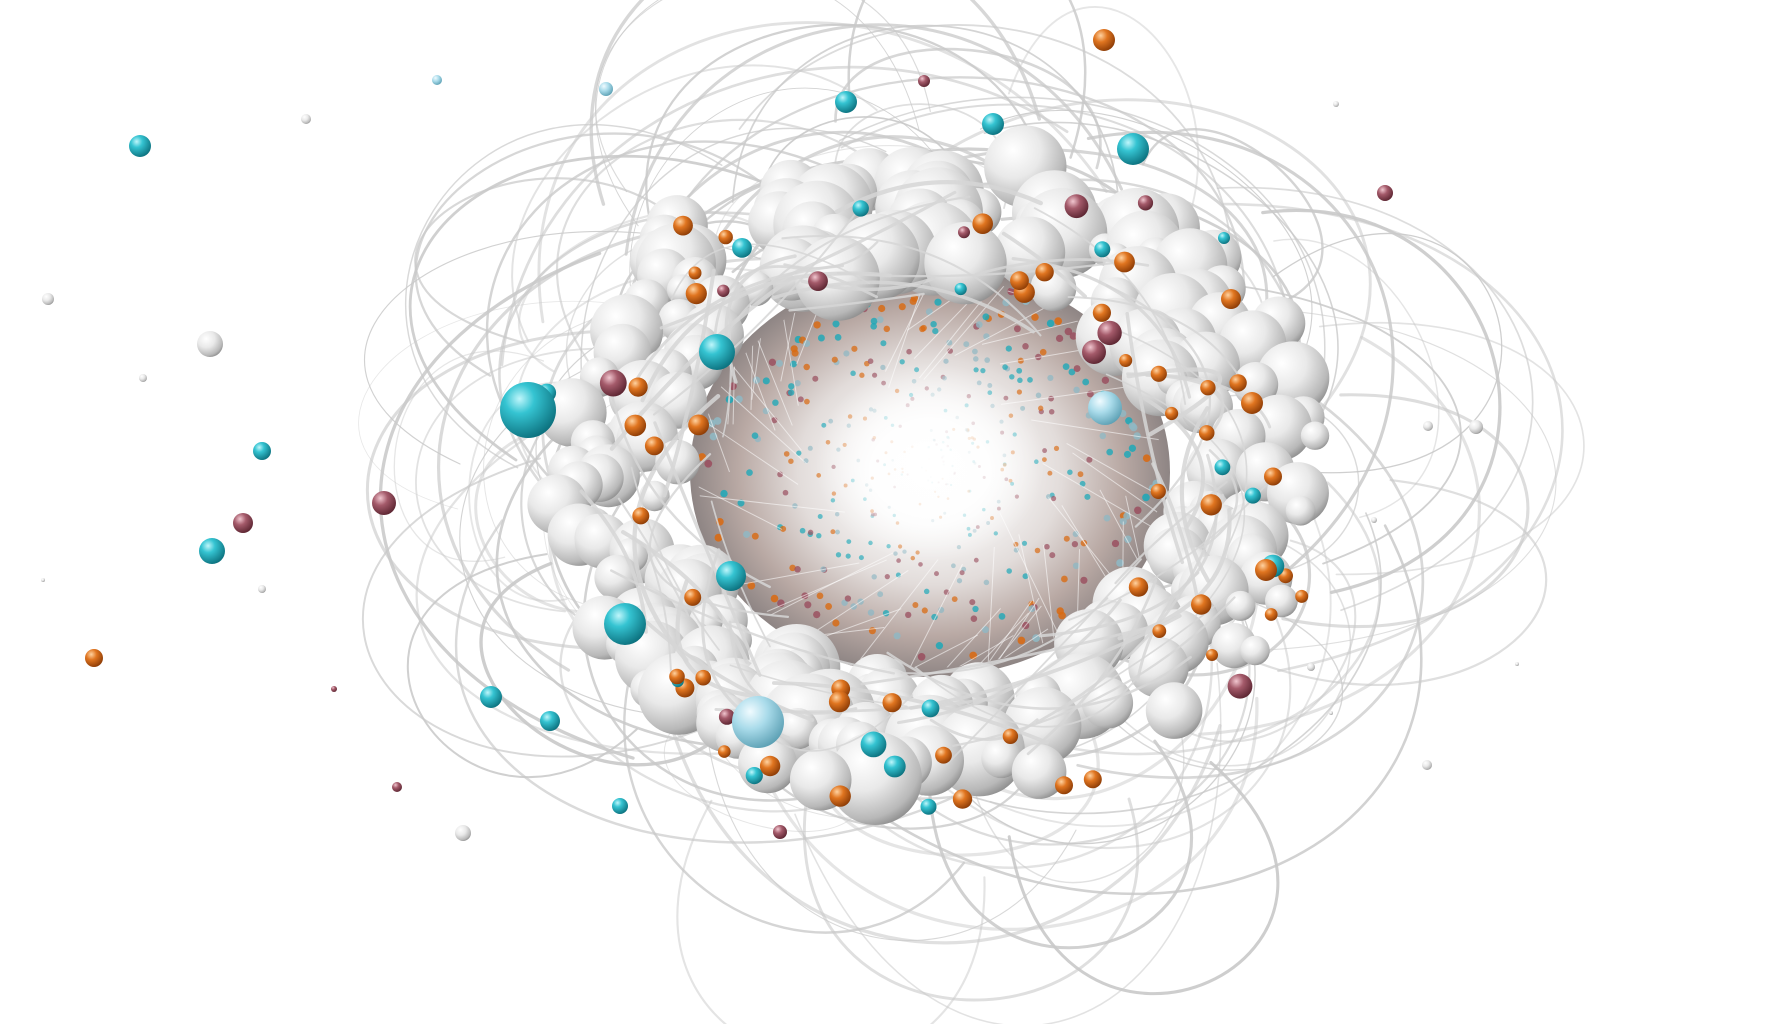 This screenshot has width=1792, height=1024. What do you see at coordinates (334, 689) in the screenshot?
I see `floating-rose-sphere` at bounding box center [334, 689].